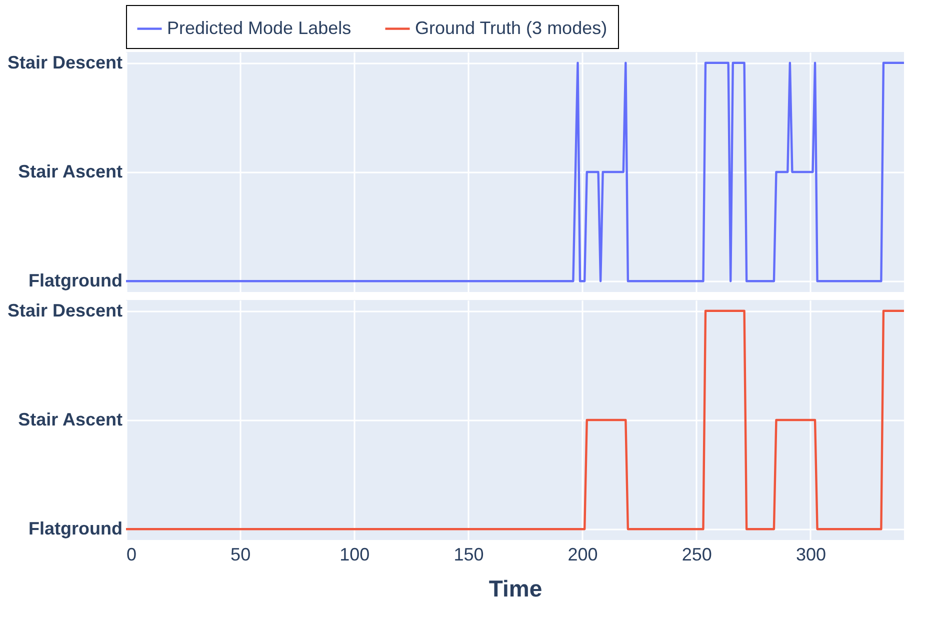  Describe the element at coordinates (469, 554) in the screenshot. I see `x-tick-label: 150` at that location.